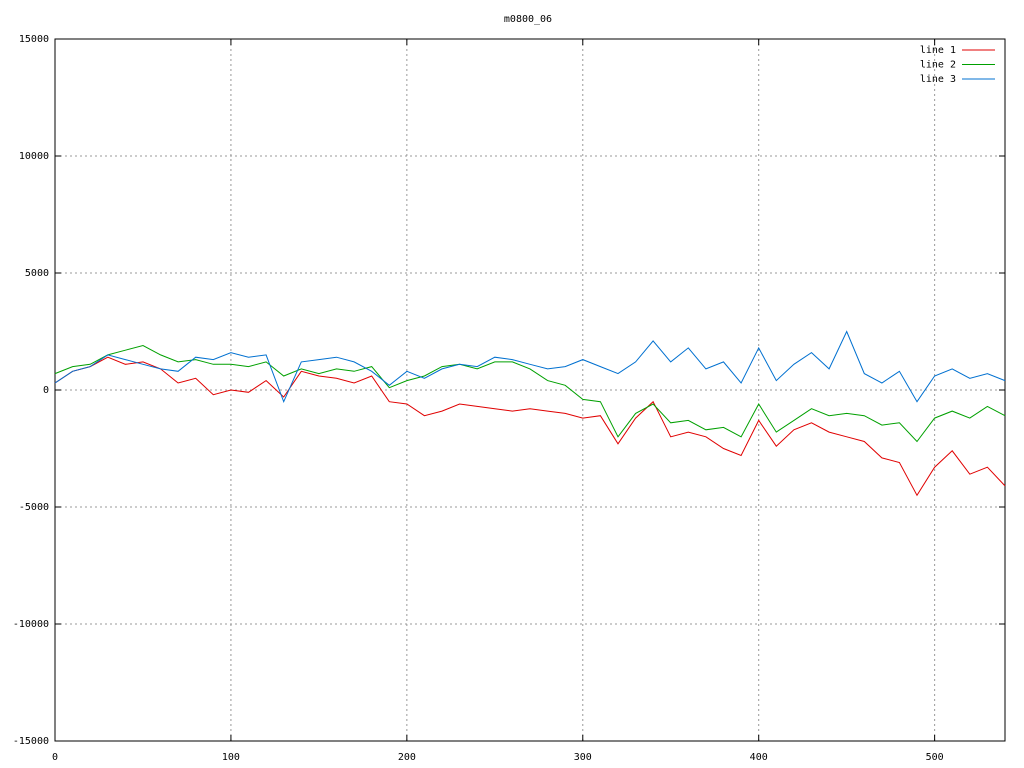 This screenshot has height=768, width=1024. I want to click on y-tick-label: -5000, so click(34, 507).